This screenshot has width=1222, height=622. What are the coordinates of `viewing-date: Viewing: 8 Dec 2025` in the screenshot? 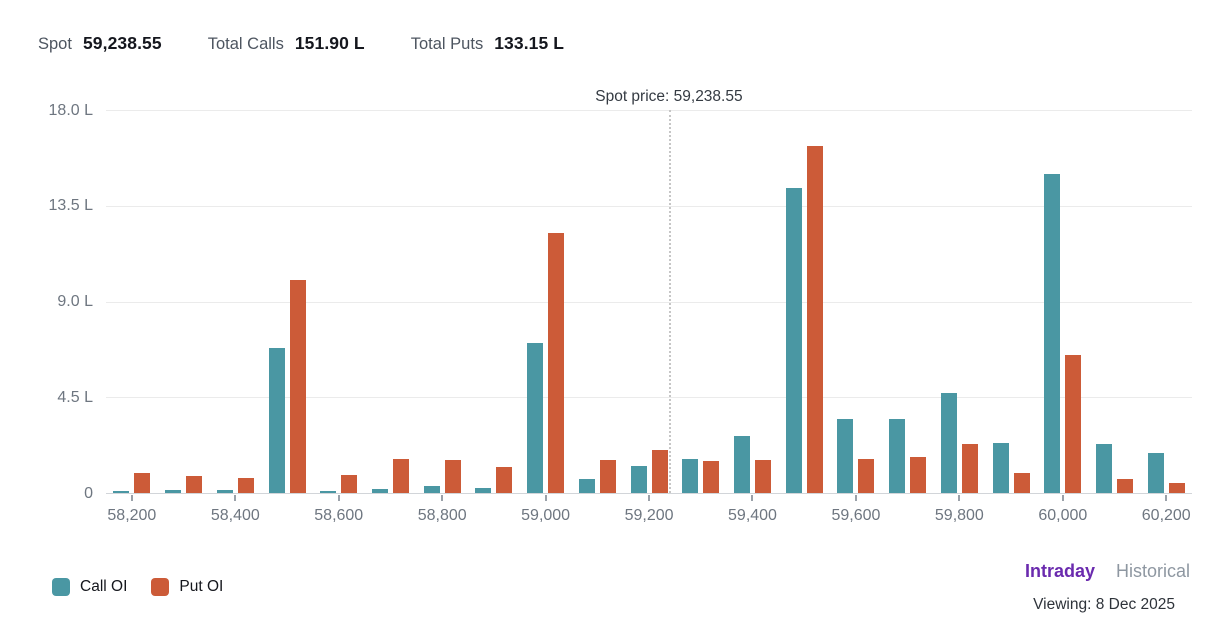 It's located at (1104, 604).